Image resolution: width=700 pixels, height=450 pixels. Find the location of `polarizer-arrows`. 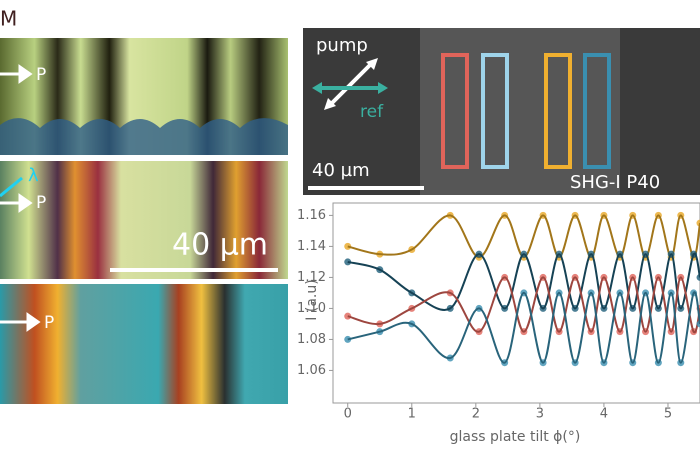

polarizer-arrows is located at coordinates (20, 198).